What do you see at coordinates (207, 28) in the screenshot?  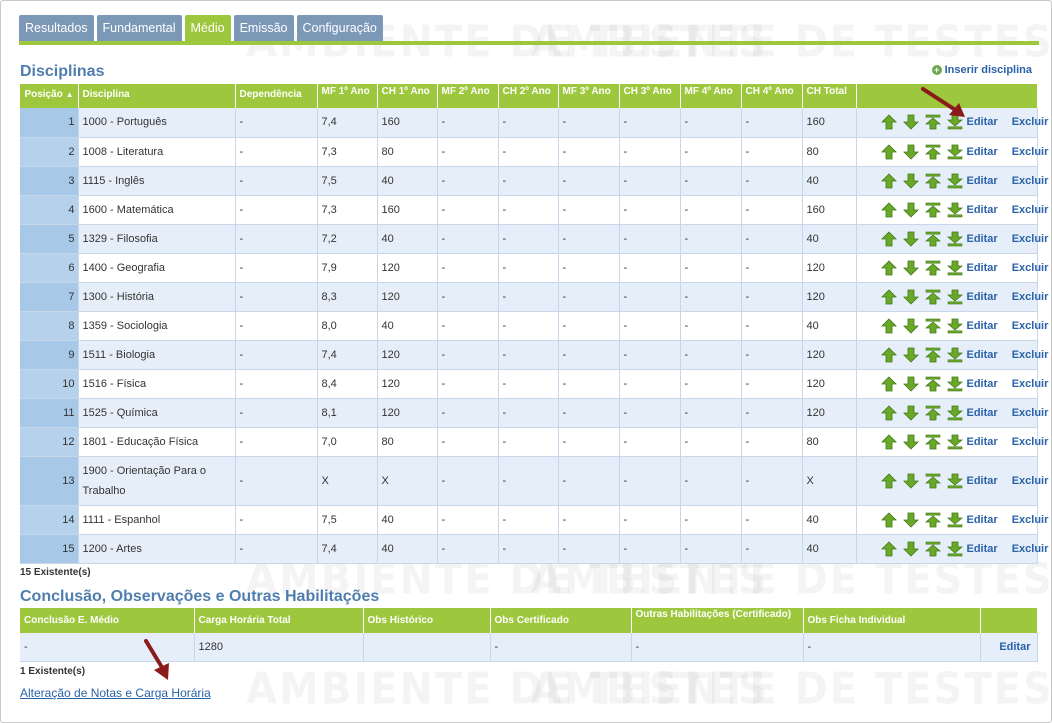 I see `tab-medio: Médio` at bounding box center [207, 28].